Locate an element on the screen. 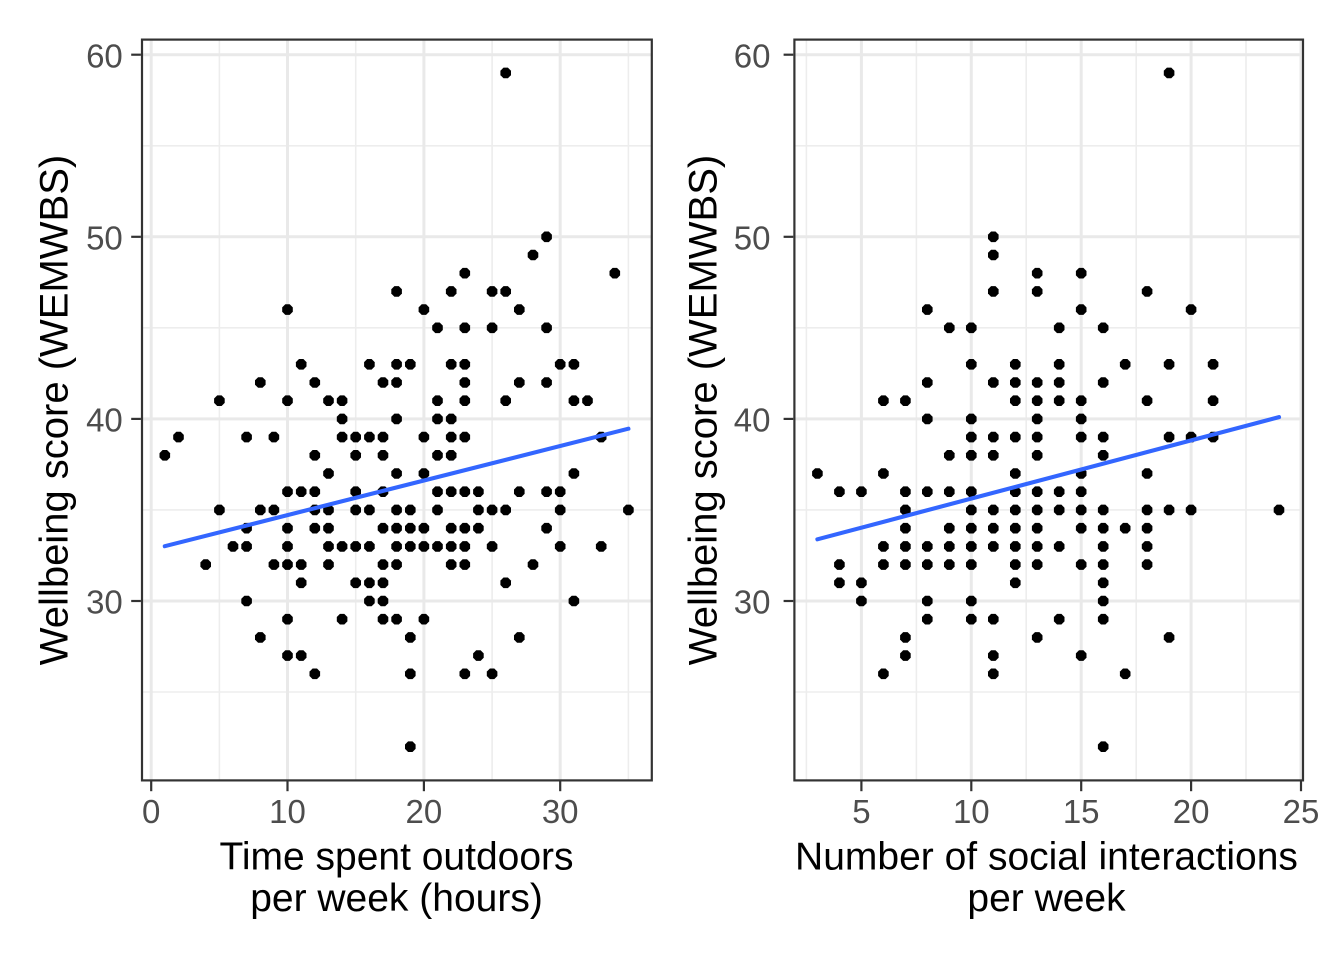 Image resolution: width=1344 pixels, height=965 pixels. svg-text: Number of social interactions is located at coordinates (1046, 856).